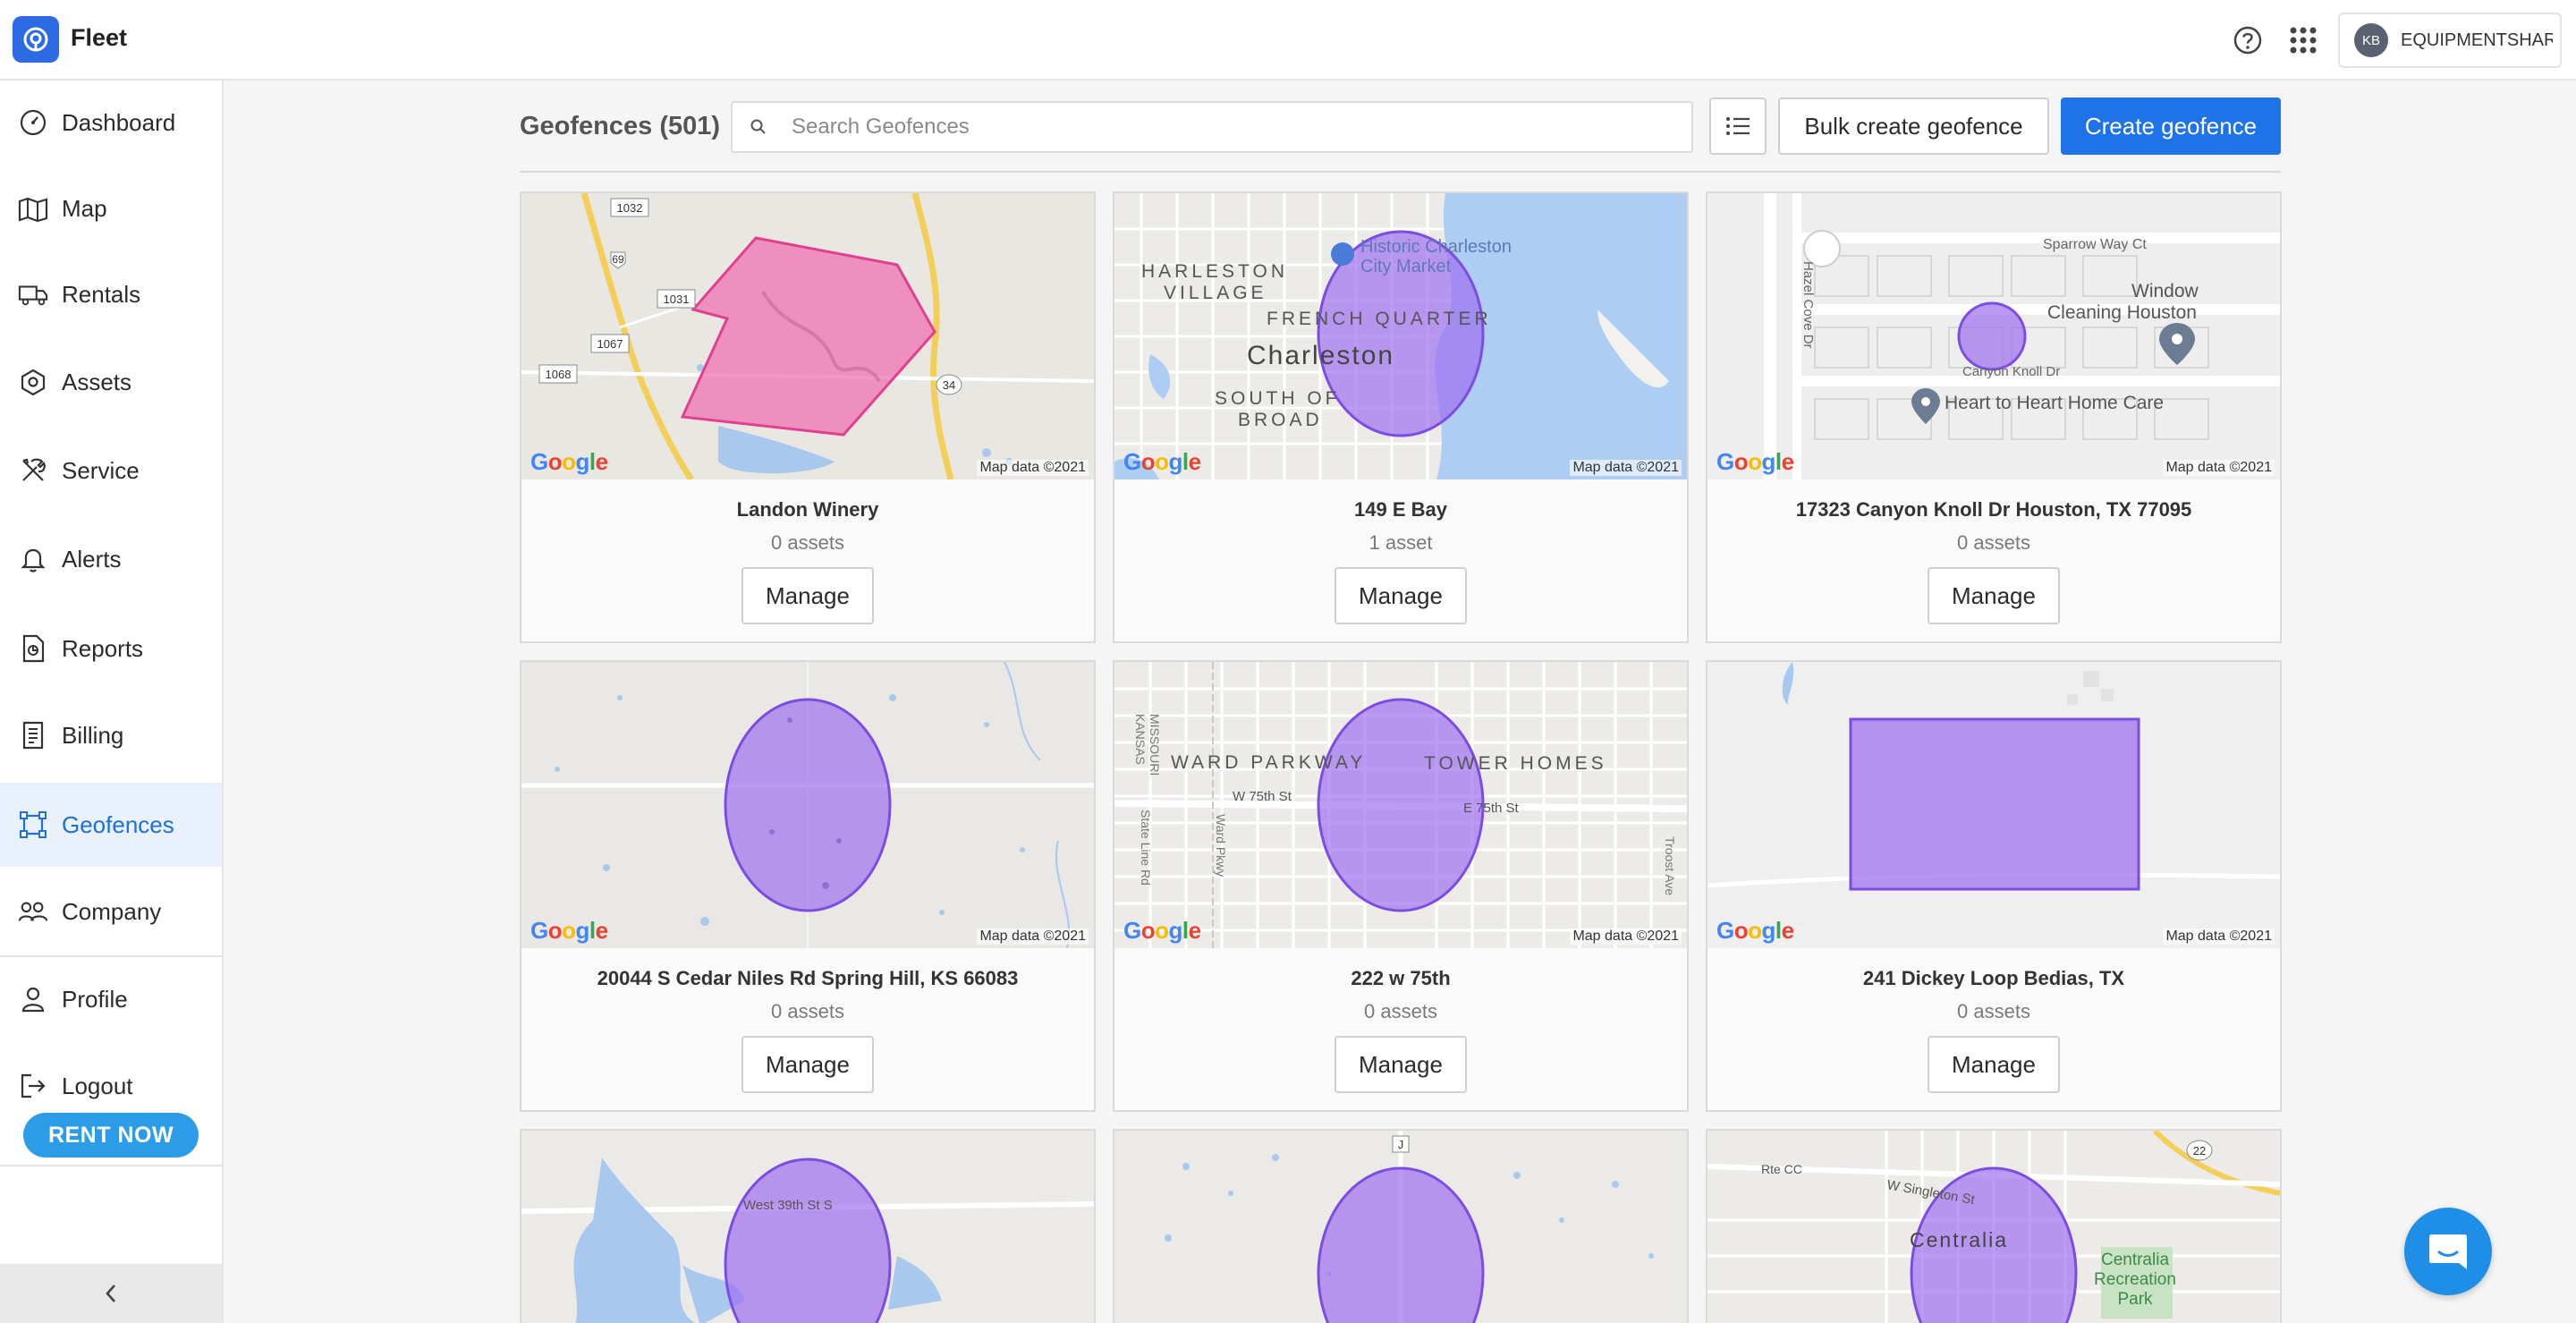  What do you see at coordinates (2303, 40) in the screenshot?
I see `grid-apps-icon` at bounding box center [2303, 40].